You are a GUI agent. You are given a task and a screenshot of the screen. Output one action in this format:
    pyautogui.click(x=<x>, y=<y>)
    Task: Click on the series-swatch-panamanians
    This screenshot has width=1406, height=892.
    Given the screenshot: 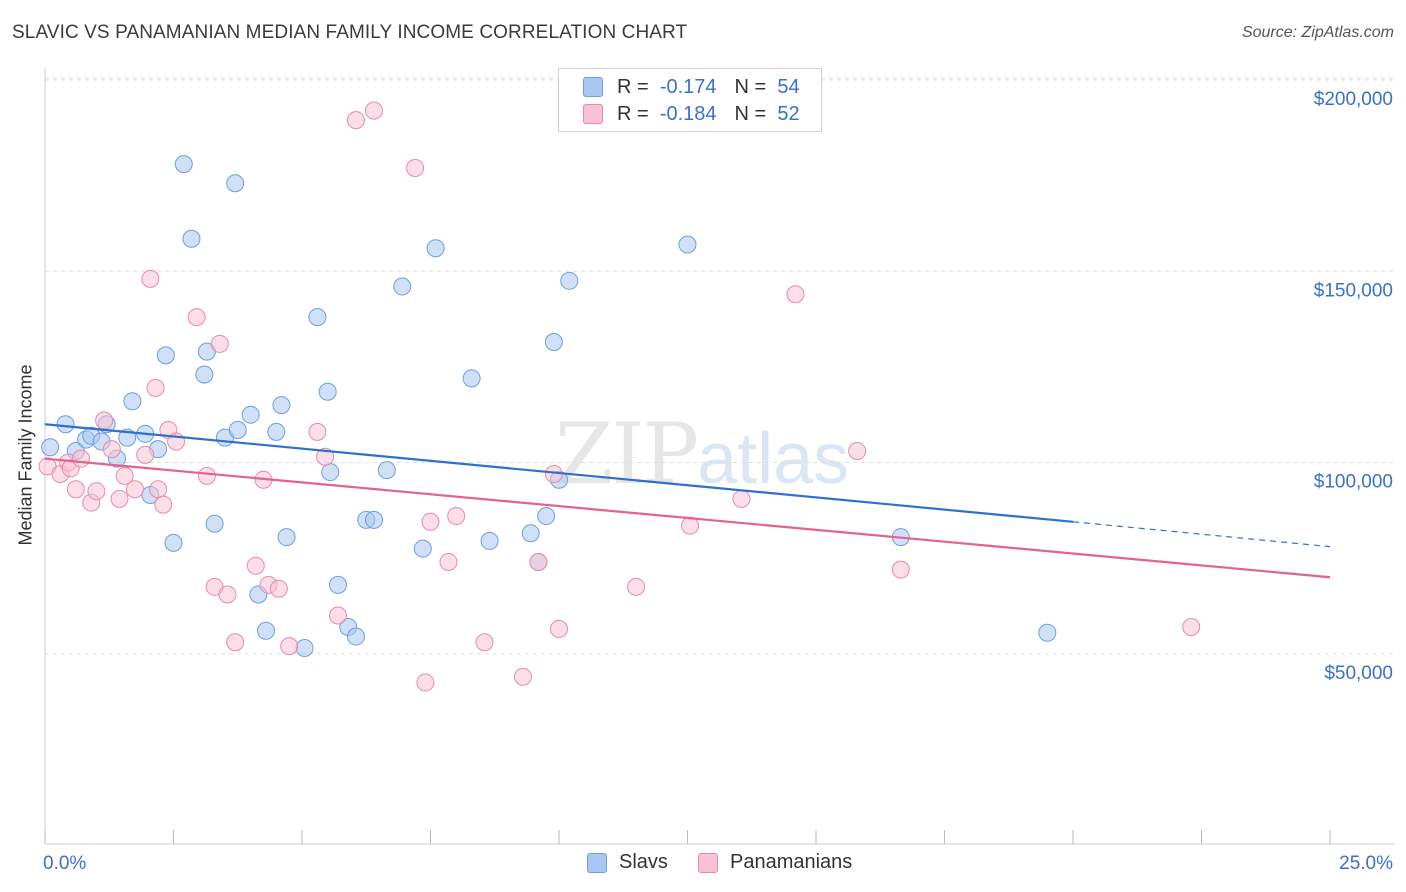 What is the action you would take?
    pyautogui.click(x=708, y=862)
    